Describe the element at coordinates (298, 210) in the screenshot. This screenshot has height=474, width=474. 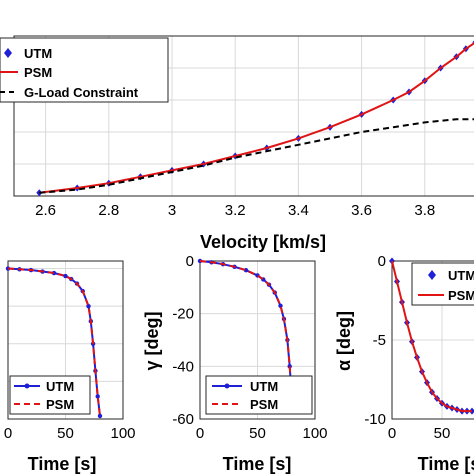
I see `x-tick-label: 3.4` at that location.